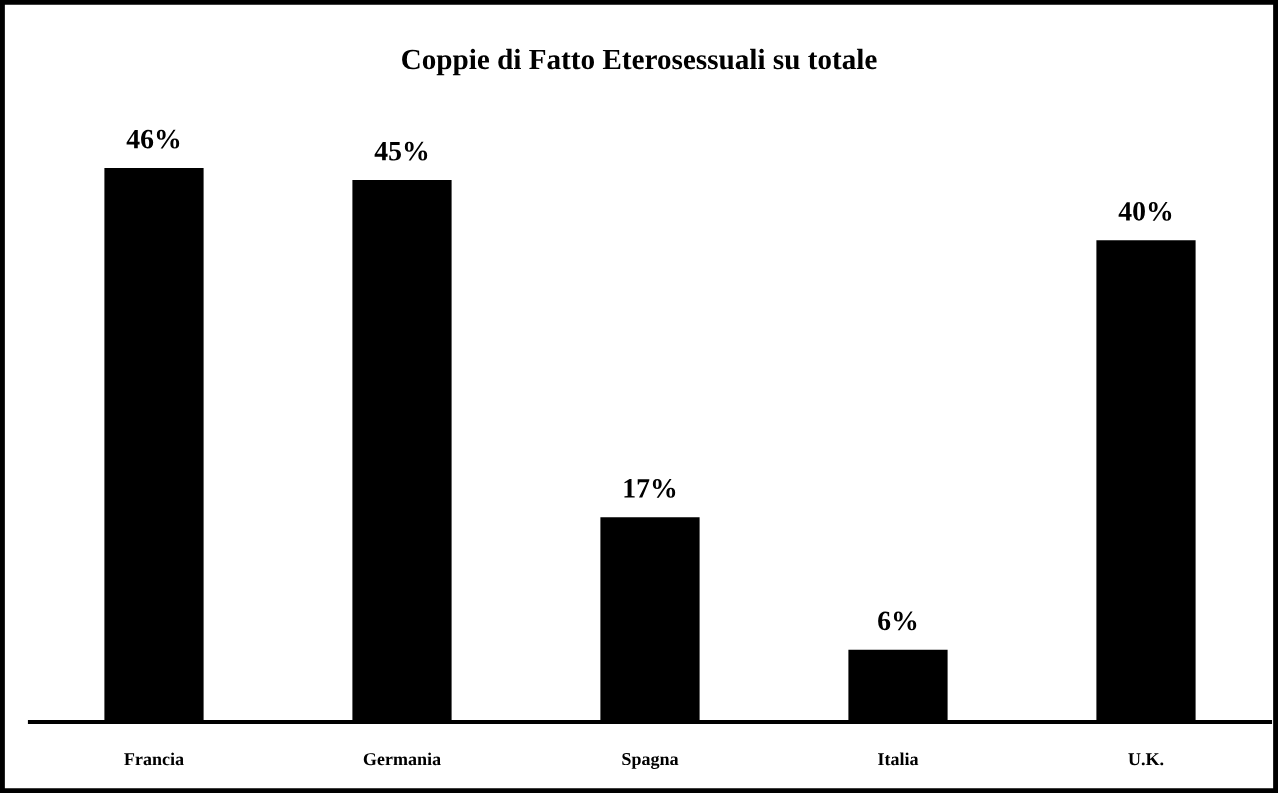 Image resolution: width=1278 pixels, height=793 pixels. Describe the element at coordinates (639, 62) in the screenshot. I see `chart-title: Coppie di Fatto Eterosessuali su totale` at that location.